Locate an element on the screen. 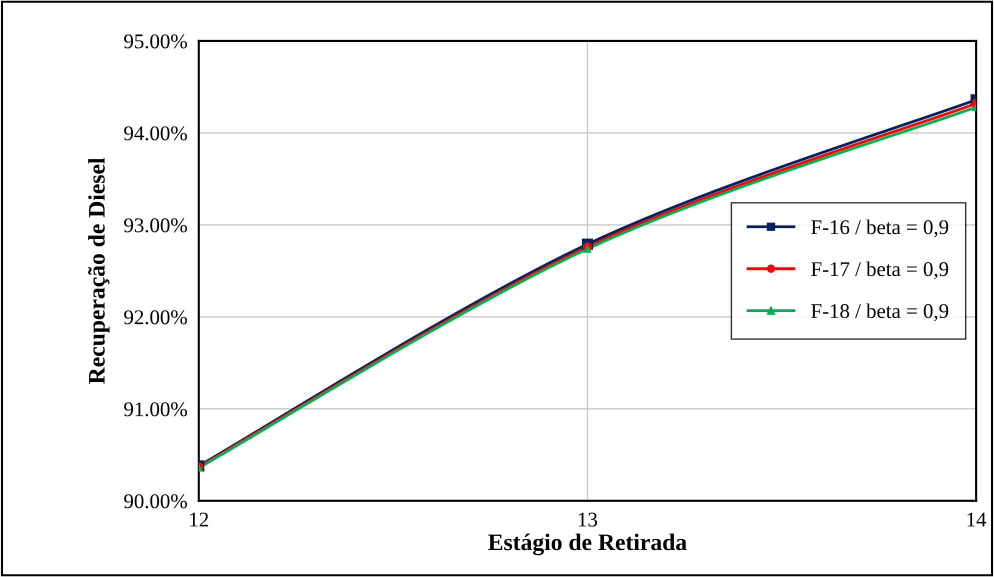 The width and height of the screenshot is (994, 577). x-tick-label: 12 is located at coordinates (199, 519).